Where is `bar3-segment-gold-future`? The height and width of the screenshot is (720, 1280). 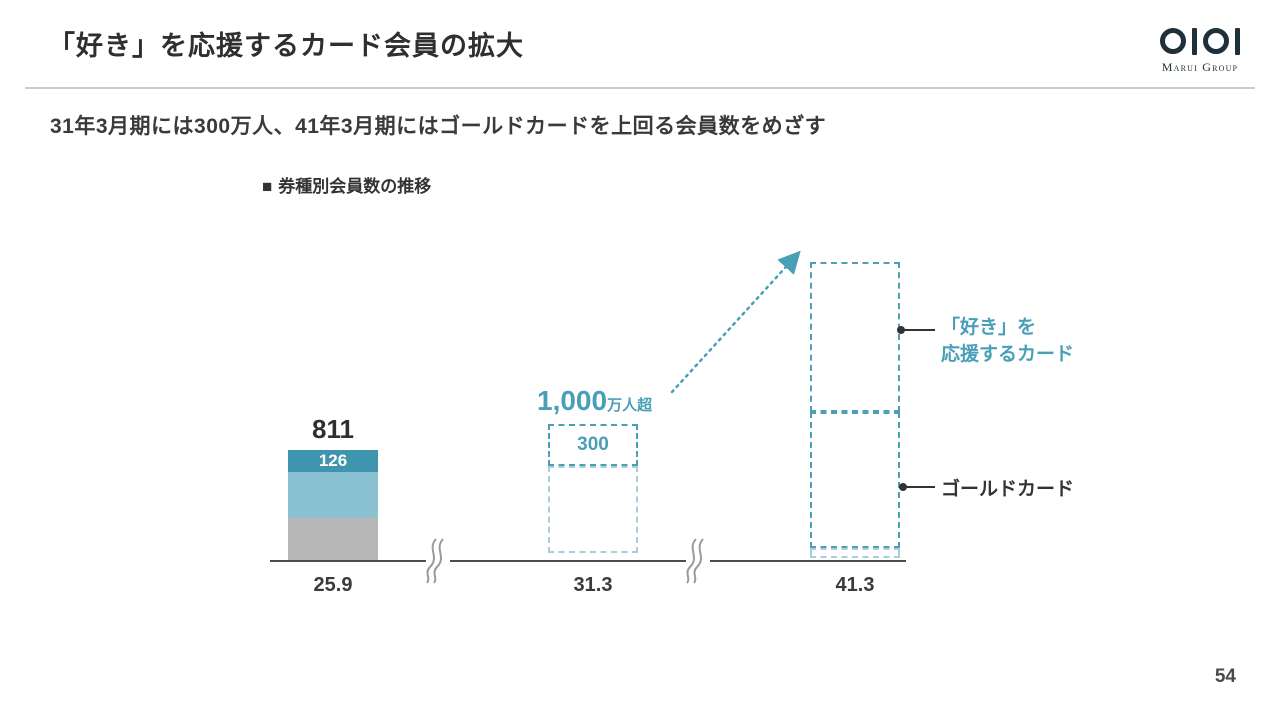
bar3-segment-gold-future is located at coordinates (855, 480).